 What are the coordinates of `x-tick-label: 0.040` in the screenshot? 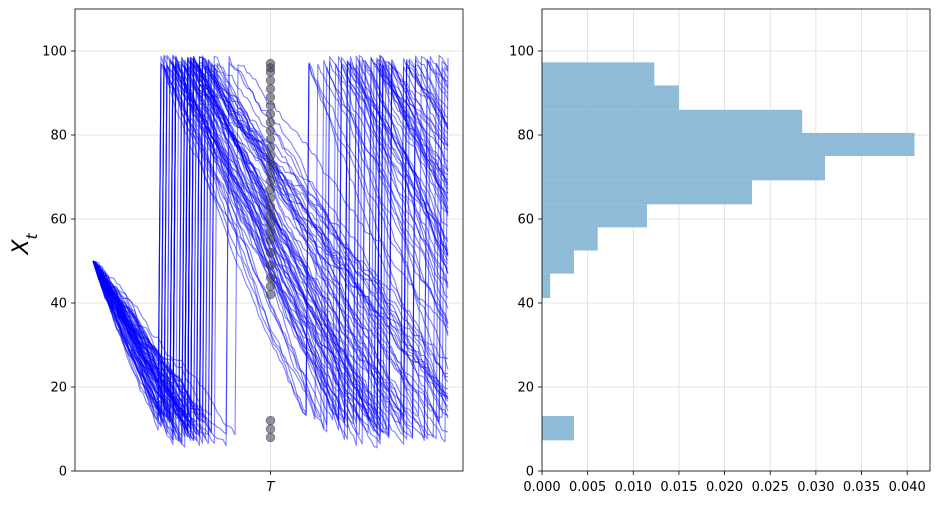 It's located at (907, 487).